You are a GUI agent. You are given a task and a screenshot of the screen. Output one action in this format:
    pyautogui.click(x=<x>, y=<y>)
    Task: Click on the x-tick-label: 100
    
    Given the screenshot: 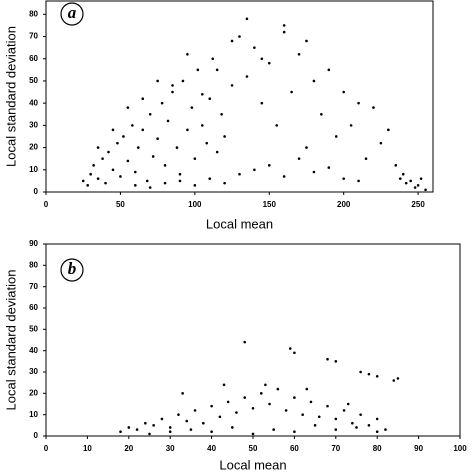 What is the action you would take?
    pyautogui.click(x=460, y=448)
    